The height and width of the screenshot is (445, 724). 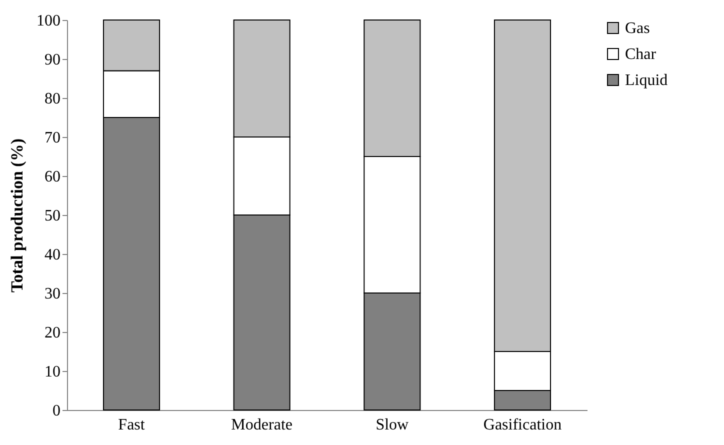 What do you see at coordinates (17, 215) in the screenshot?
I see `y-axis-title: Total production (%)` at bounding box center [17, 215].